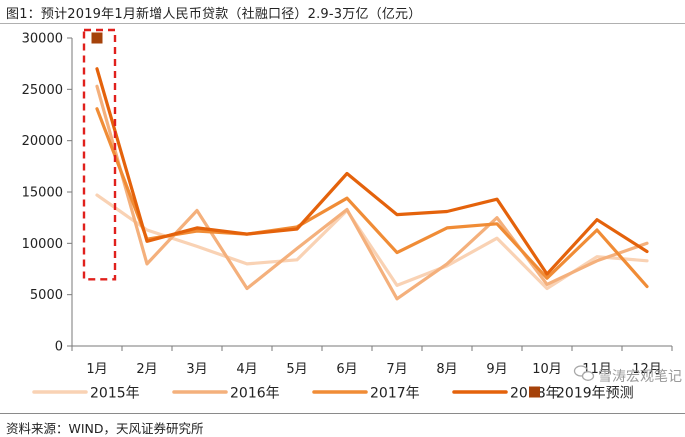 The image size is (685, 437). I want to click on watermark: 雪涛宏观笔记, so click(627, 375).